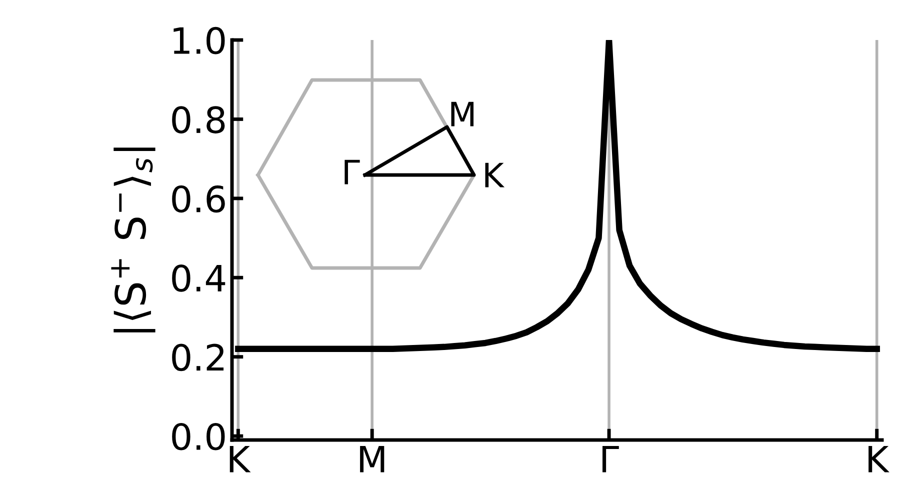  I want to click on y-tick-label: 0.4, so click(199, 278).